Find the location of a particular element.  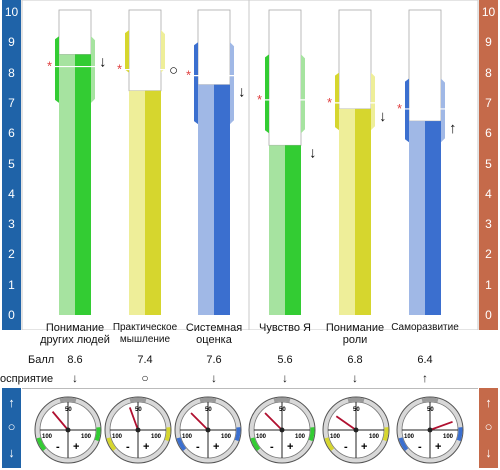

perception-row-label: осприятие is located at coordinates (27, 379).